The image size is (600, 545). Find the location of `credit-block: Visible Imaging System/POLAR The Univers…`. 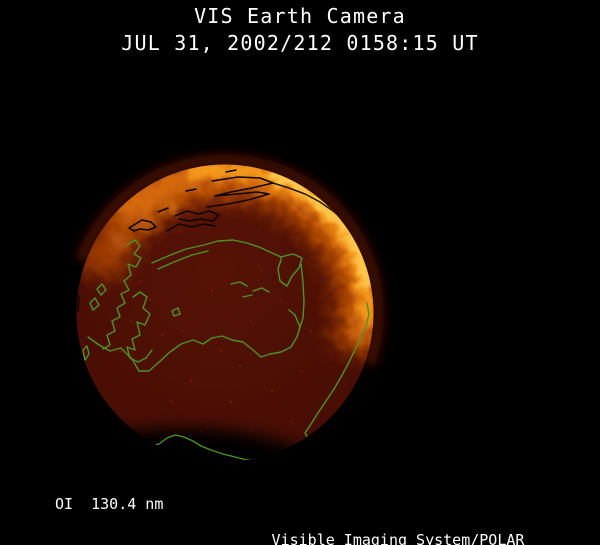

credit-block: Visible Imaging System/POLAR The Univers… is located at coordinates (398, 519).